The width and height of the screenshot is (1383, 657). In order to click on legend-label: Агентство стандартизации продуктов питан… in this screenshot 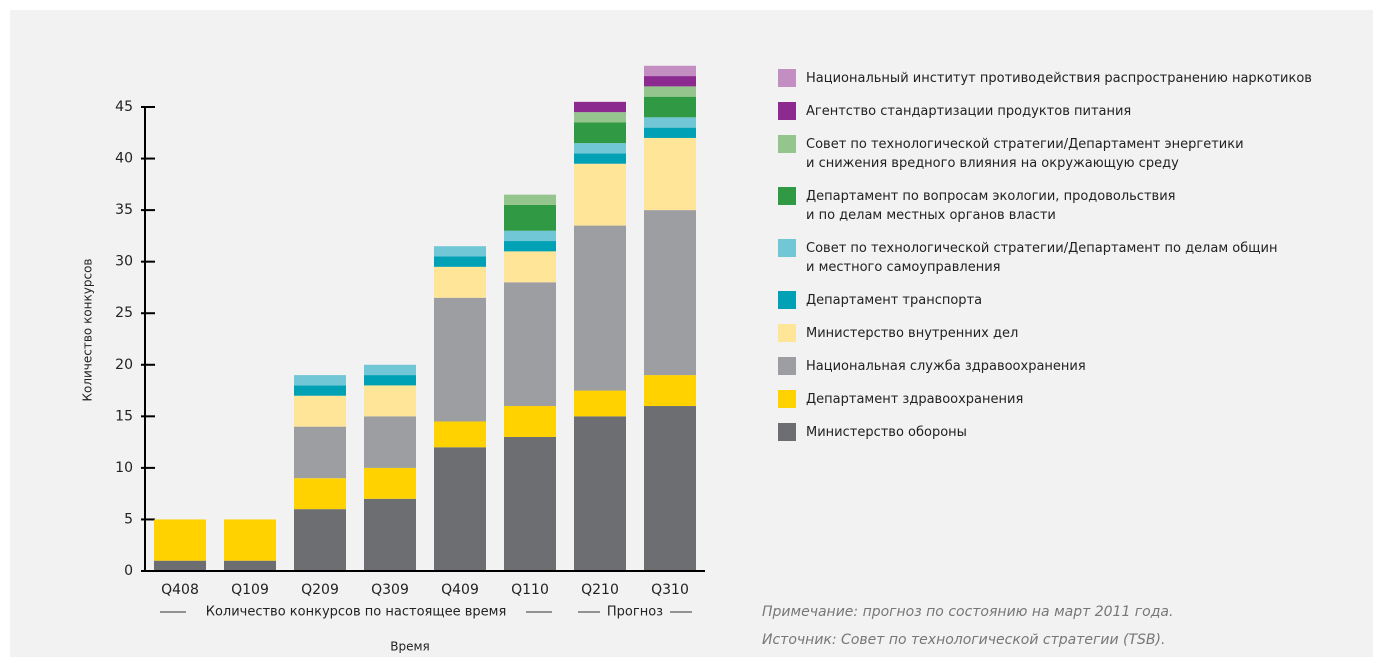, I will do `click(968, 111)`.